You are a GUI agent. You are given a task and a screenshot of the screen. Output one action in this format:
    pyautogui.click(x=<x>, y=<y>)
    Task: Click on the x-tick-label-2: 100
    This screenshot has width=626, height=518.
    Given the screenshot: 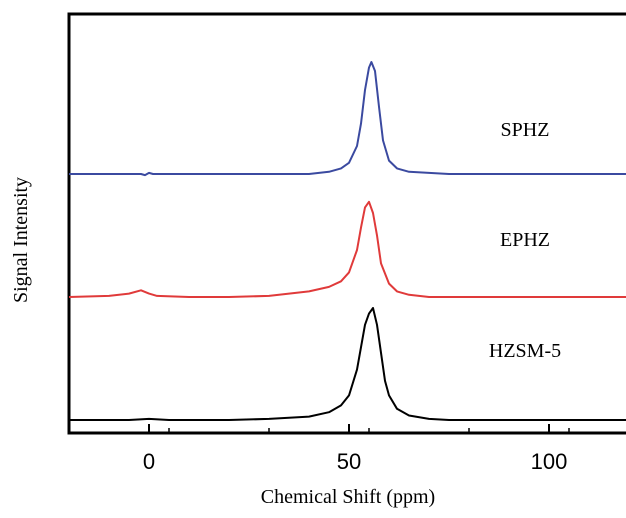 What is the action you would take?
    pyautogui.click(x=549, y=461)
    